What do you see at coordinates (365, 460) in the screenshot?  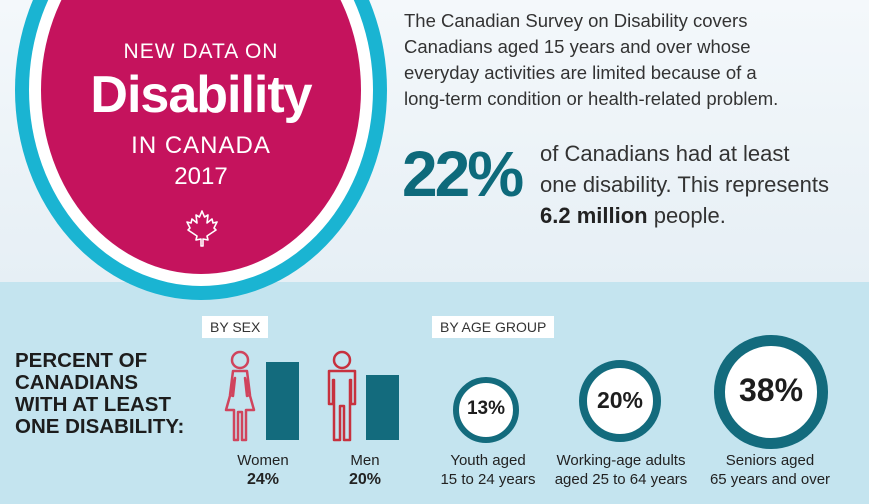 I see `men-label: Men` at bounding box center [365, 460].